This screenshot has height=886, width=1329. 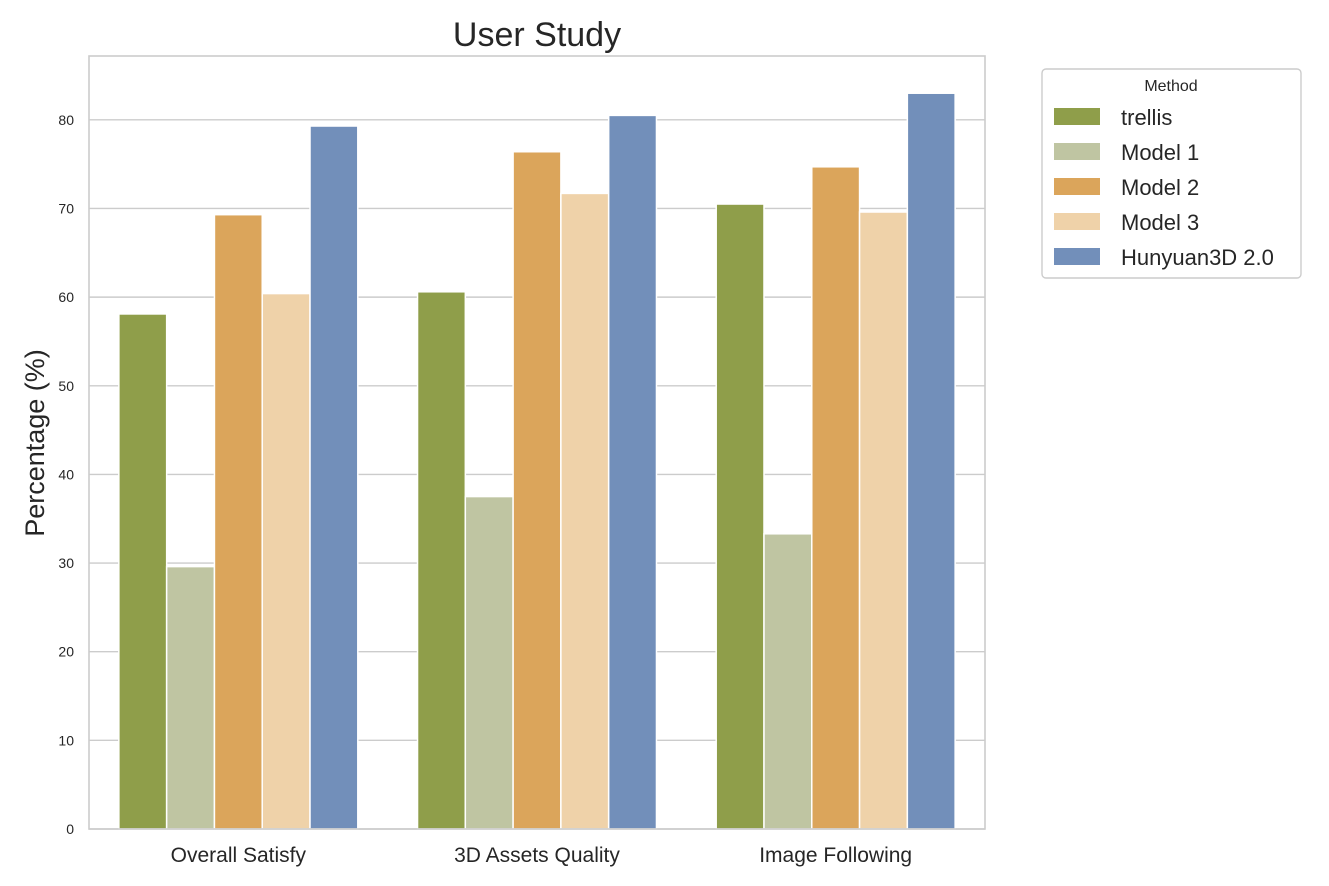 I want to click on y-tick-label: 80, so click(x=66, y=120).